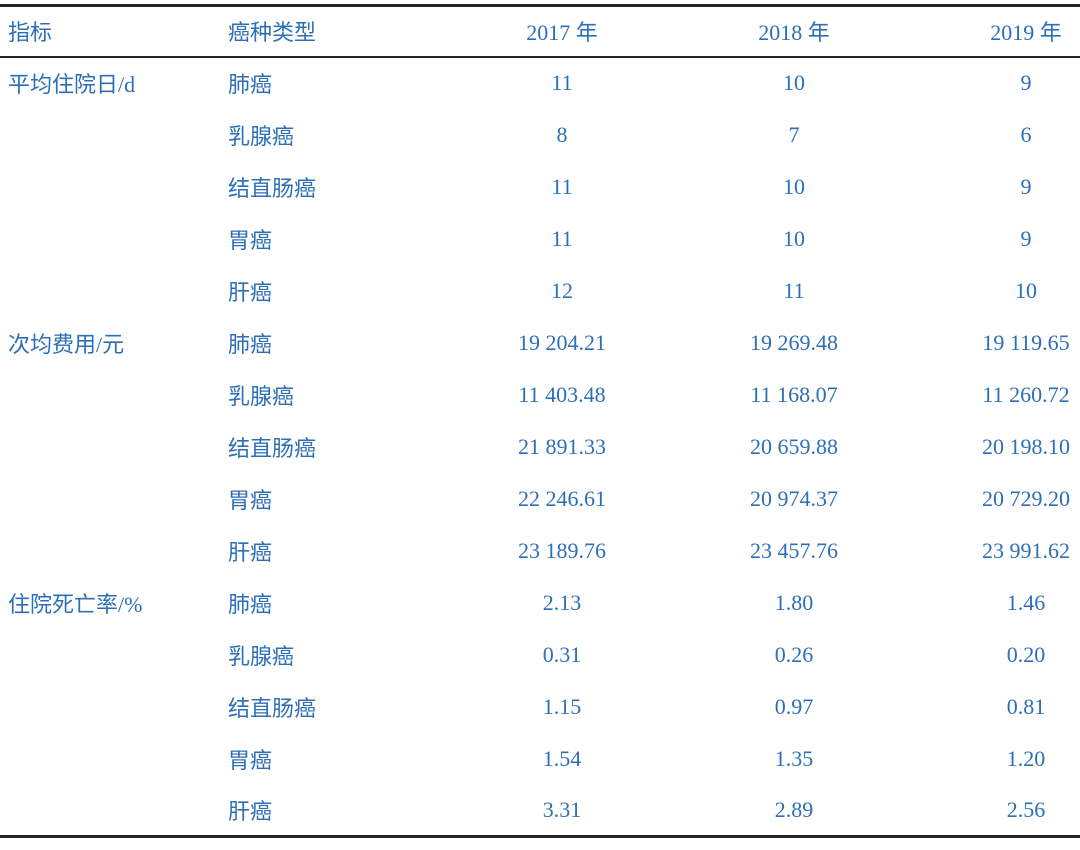 The width and height of the screenshot is (1080, 850). I want to click on value-2019: 20 729.20, so click(1026, 498).